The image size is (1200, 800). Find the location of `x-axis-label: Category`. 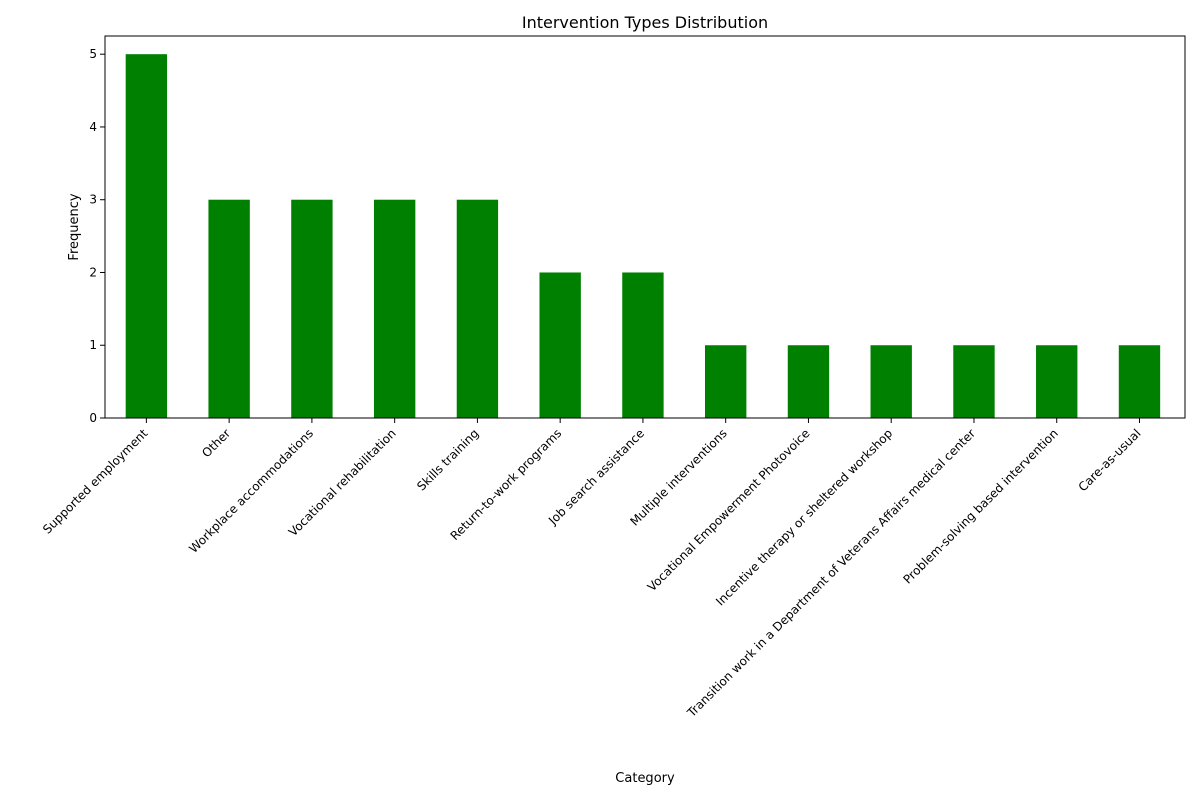

x-axis-label: Category is located at coordinates (645, 778).